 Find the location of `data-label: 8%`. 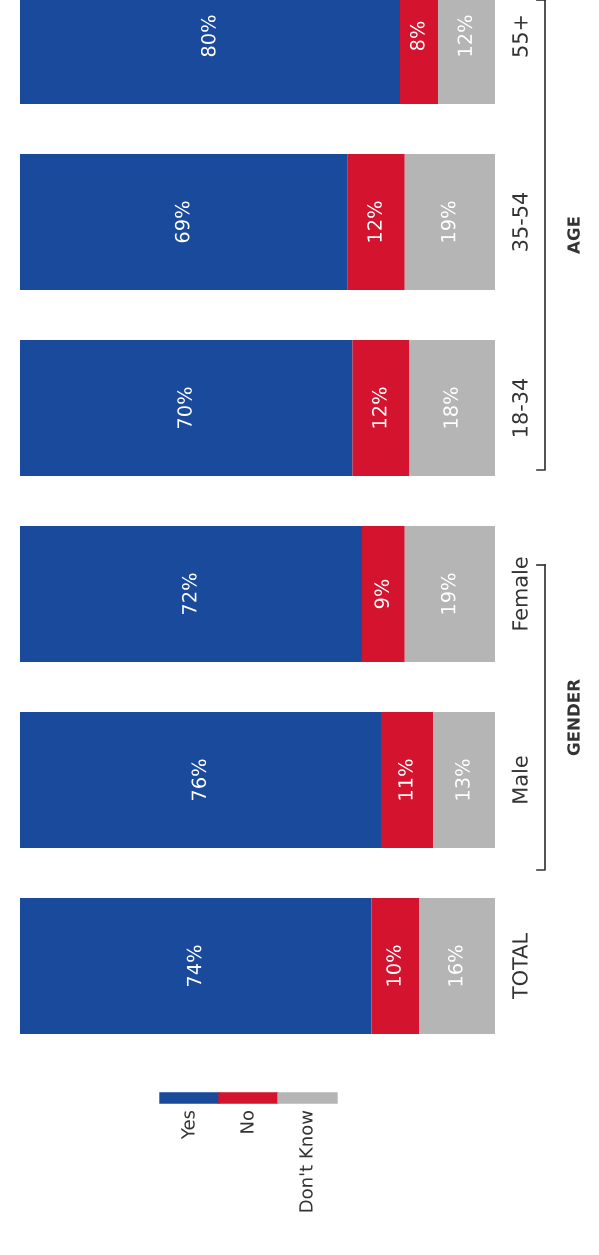

data-label: 8% is located at coordinates (417, 36).